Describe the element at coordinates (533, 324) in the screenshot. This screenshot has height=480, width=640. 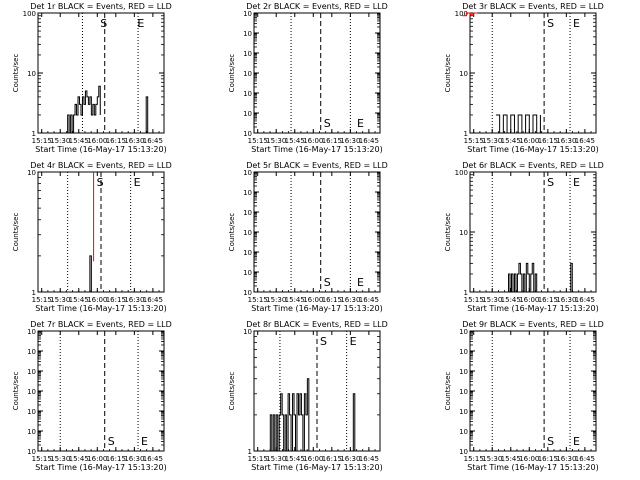
I see `plot-title: Det 9r BLACK = Events, RED = LLD` at that location.